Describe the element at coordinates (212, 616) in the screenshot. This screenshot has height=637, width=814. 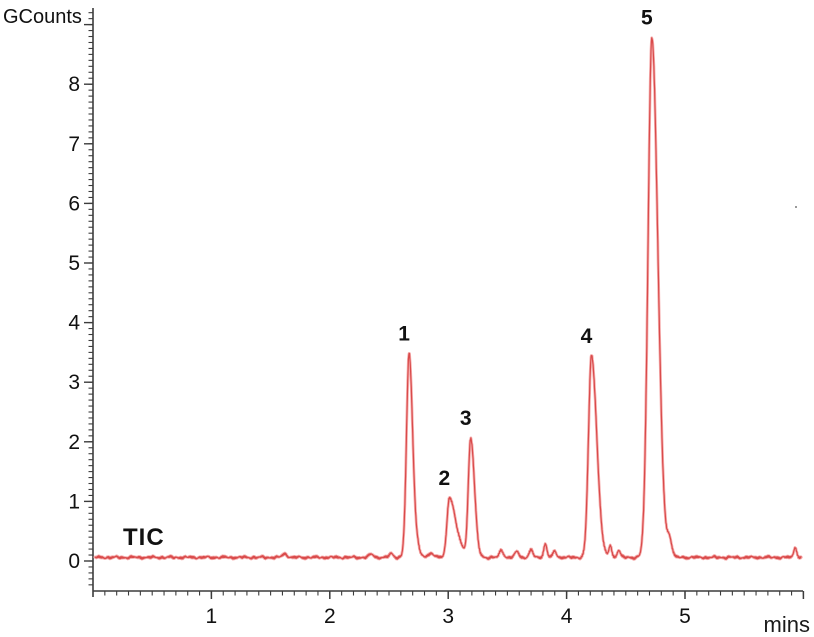
I see `x-tick-label: 1` at that location.